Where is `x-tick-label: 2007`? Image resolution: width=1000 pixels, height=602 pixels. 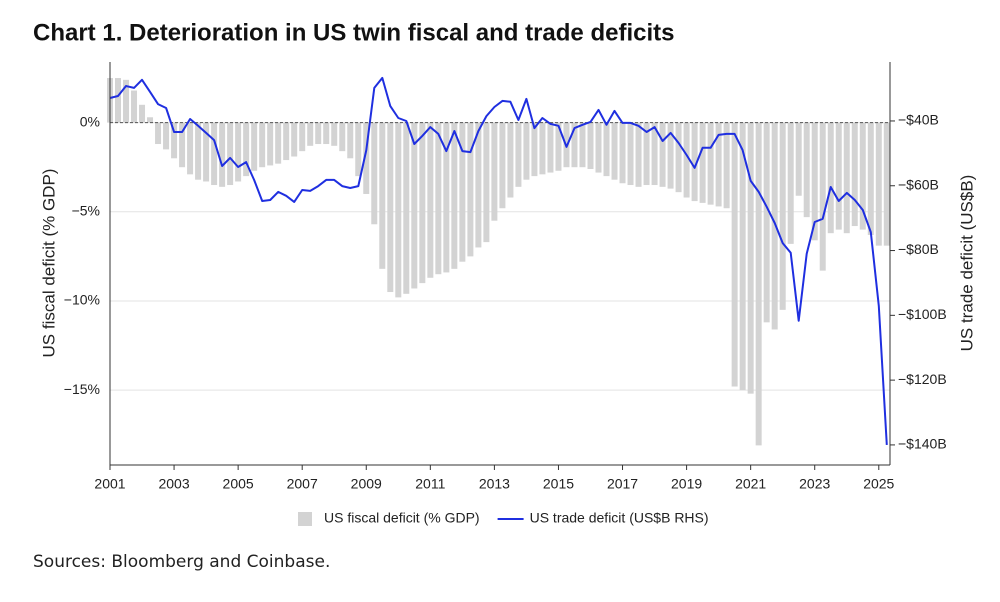
x-tick-label: 2007 is located at coordinates (302, 484).